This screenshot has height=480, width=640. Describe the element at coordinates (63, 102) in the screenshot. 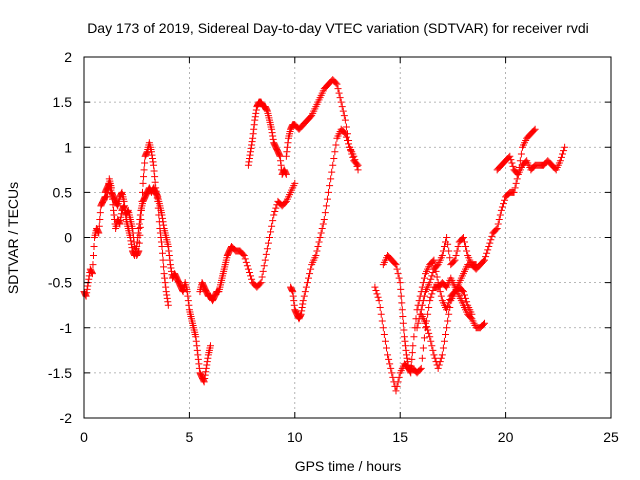

I see `y-tick-label: 1.5` at that location.